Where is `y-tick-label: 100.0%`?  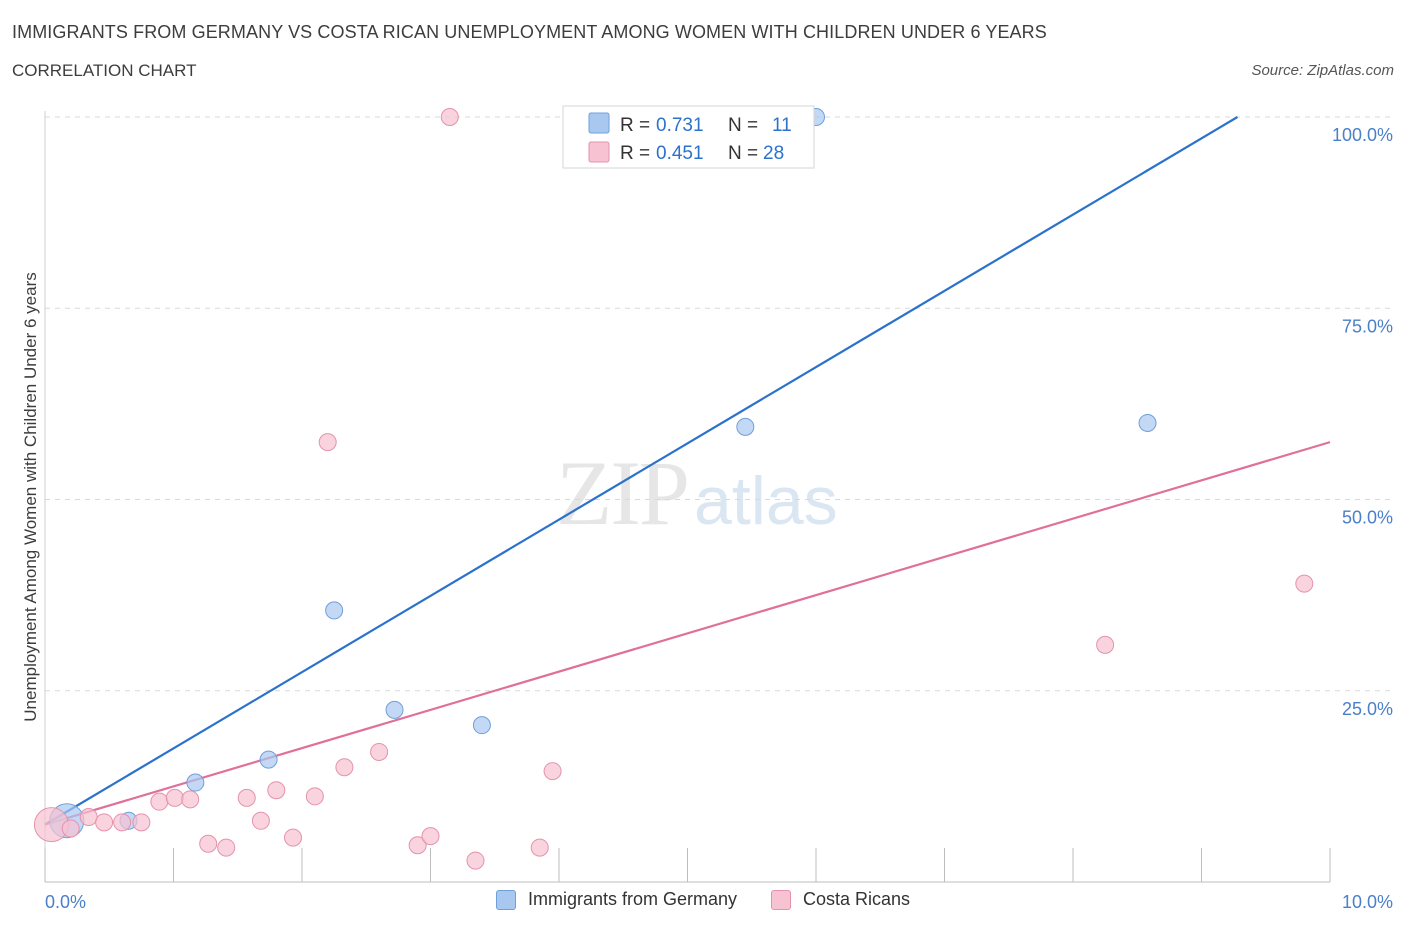 y-tick-label: 100.0% is located at coordinates (1362, 135).